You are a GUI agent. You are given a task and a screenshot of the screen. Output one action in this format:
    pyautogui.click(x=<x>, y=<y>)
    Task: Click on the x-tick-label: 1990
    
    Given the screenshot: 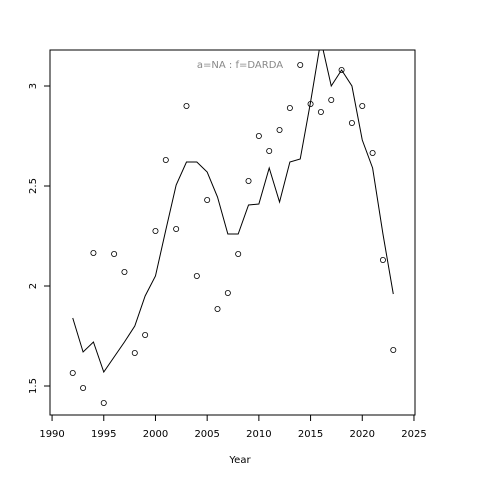 What is the action you would take?
    pyautogui.click(x=51, y=434)
    